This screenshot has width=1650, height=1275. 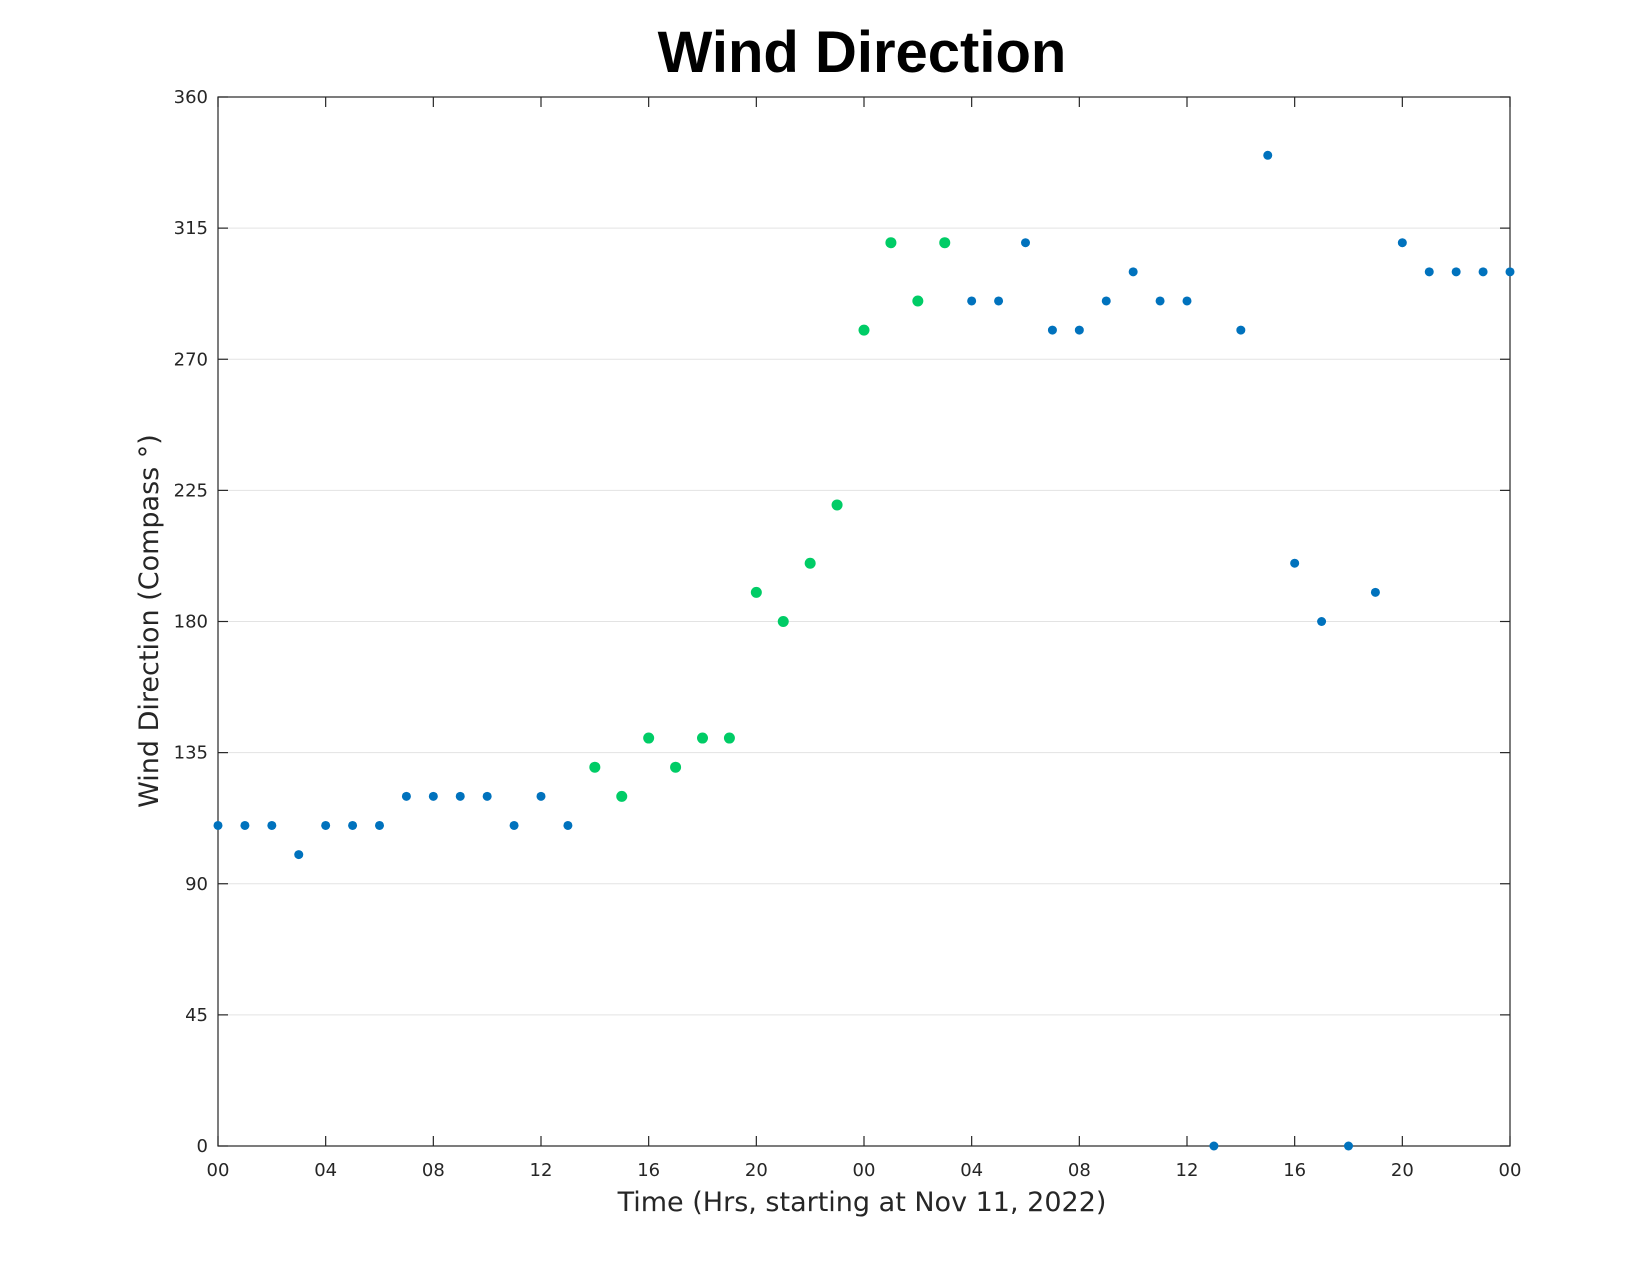 What do you see at coordinates (191, 753) in the screenshot?
I see `y-tick-label: 135` at bounding box center [191, 753].